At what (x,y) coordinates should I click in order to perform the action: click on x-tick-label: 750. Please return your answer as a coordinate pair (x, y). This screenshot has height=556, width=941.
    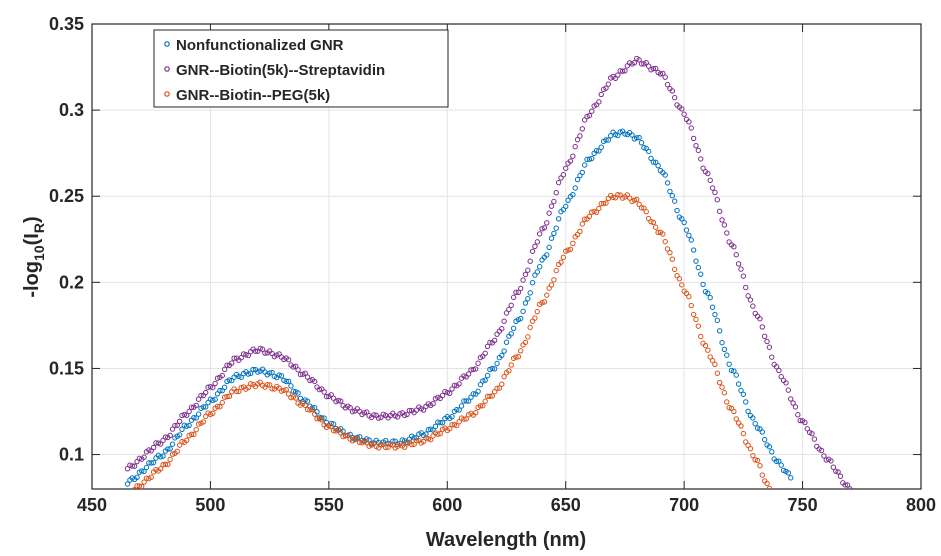
    Looking at the image, I should click on (803, 505).